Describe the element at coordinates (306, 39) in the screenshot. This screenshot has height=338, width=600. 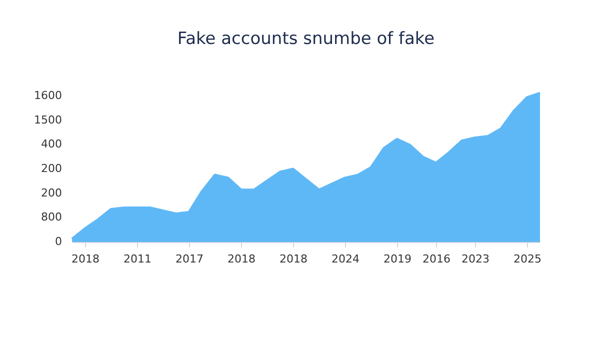
I see `chart-title: Fake accounts snumbe of fake` at that location.